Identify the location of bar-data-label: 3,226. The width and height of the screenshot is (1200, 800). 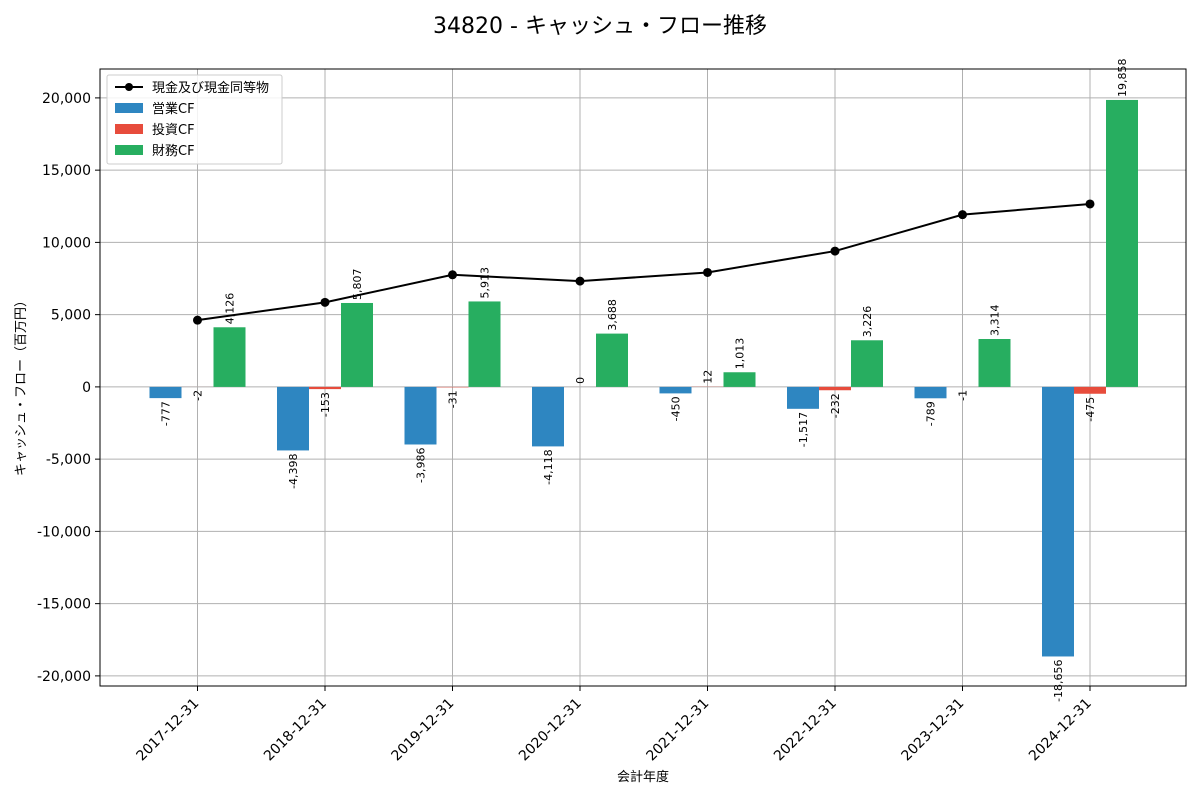
(867, 322).